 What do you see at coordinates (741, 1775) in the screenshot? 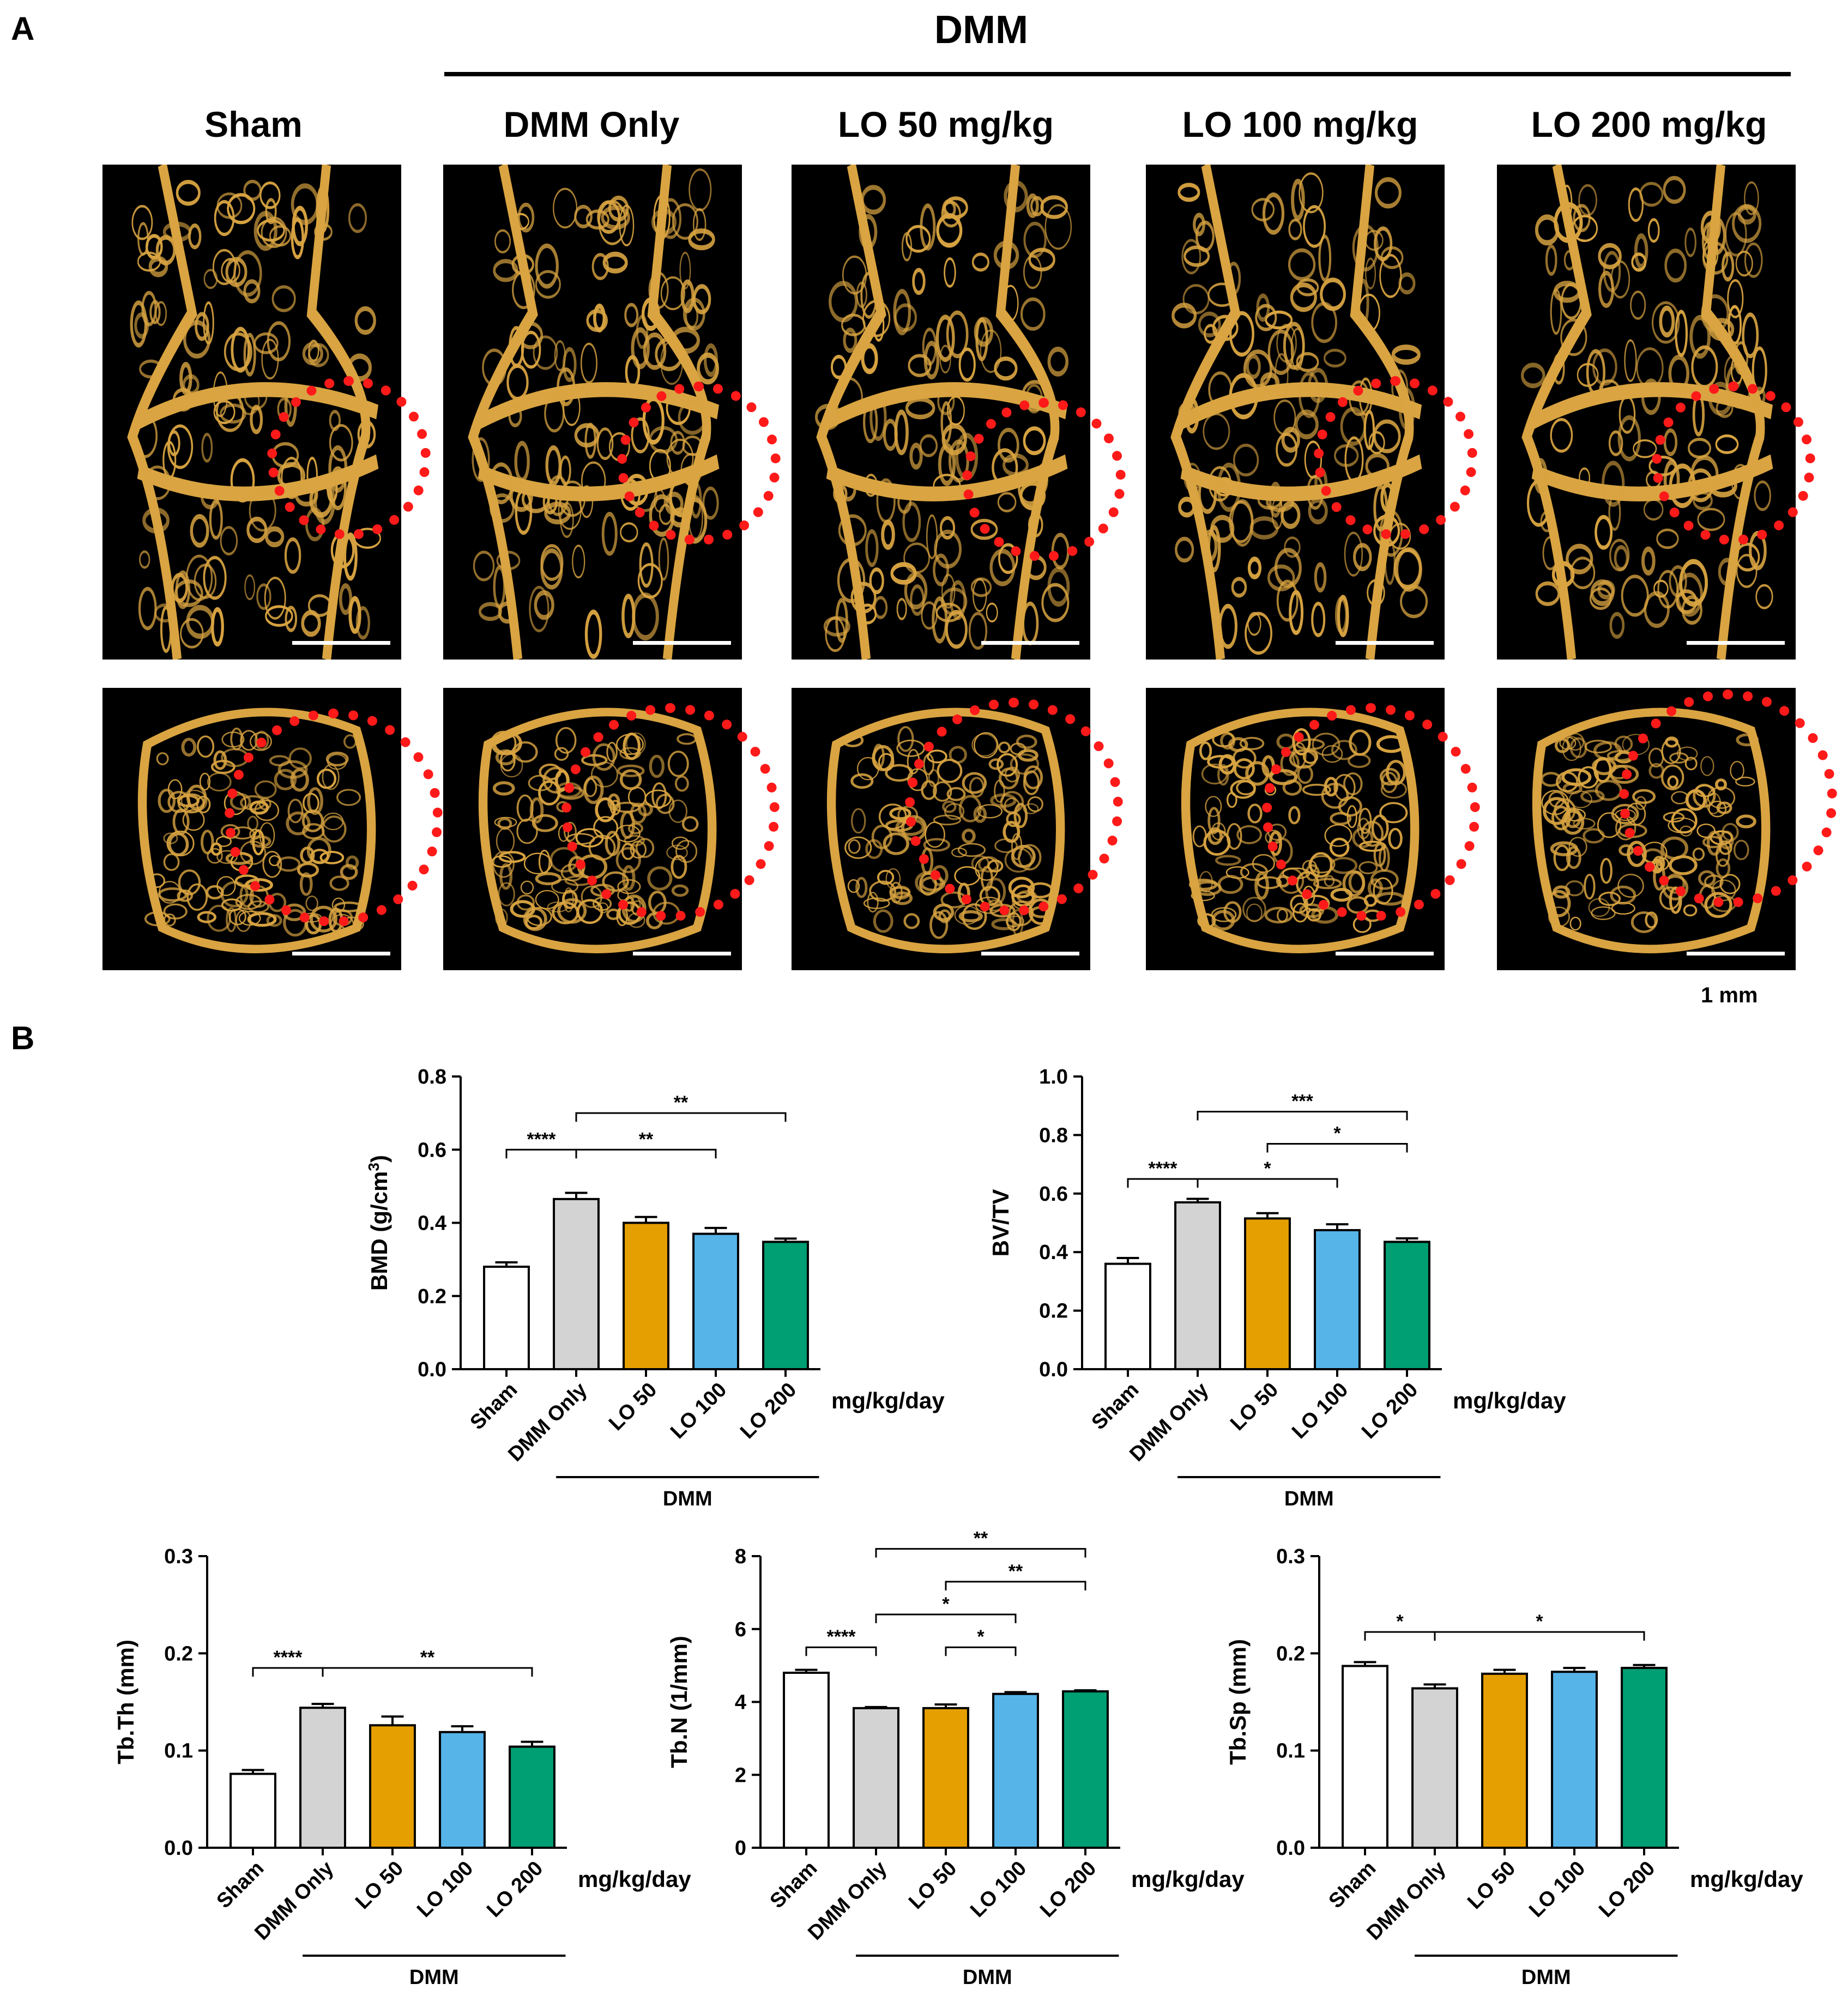
I see `y-tick-label: 2` at bounding box center [741, 1775].